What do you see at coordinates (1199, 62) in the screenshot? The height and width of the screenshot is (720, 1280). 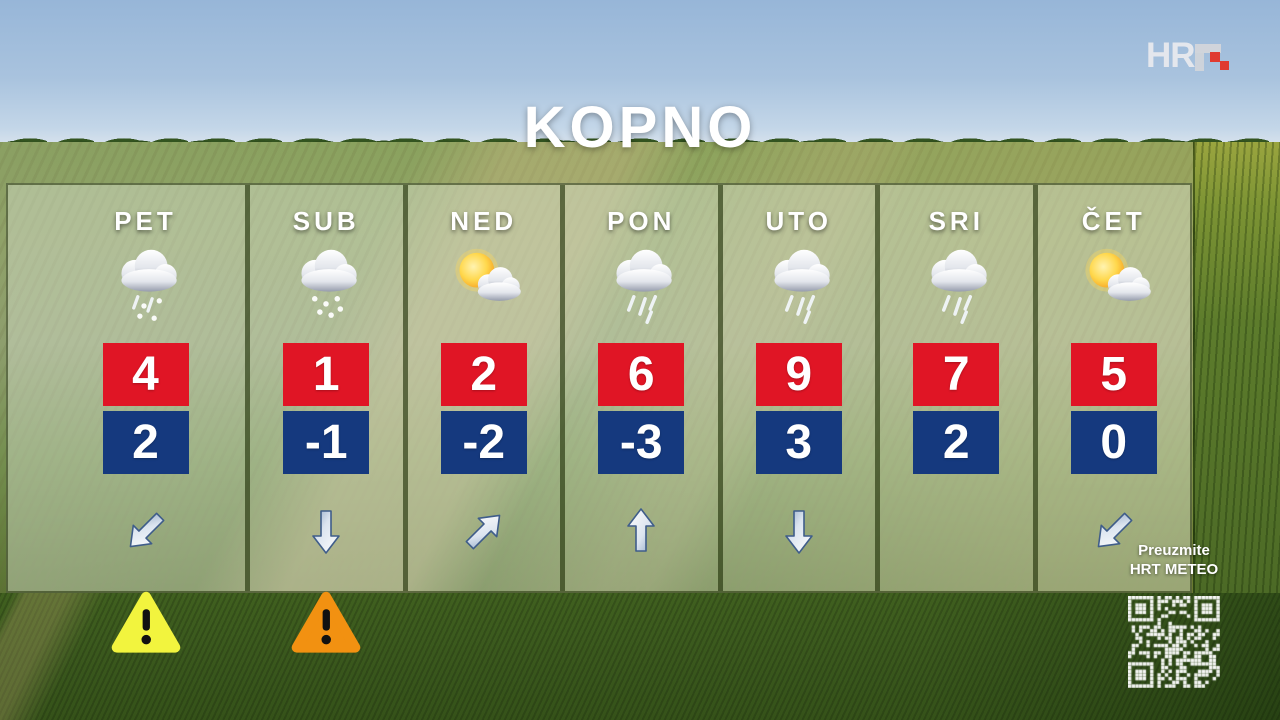 I see `hrt-logo-t-stem` at bounding box center [1199, 62].